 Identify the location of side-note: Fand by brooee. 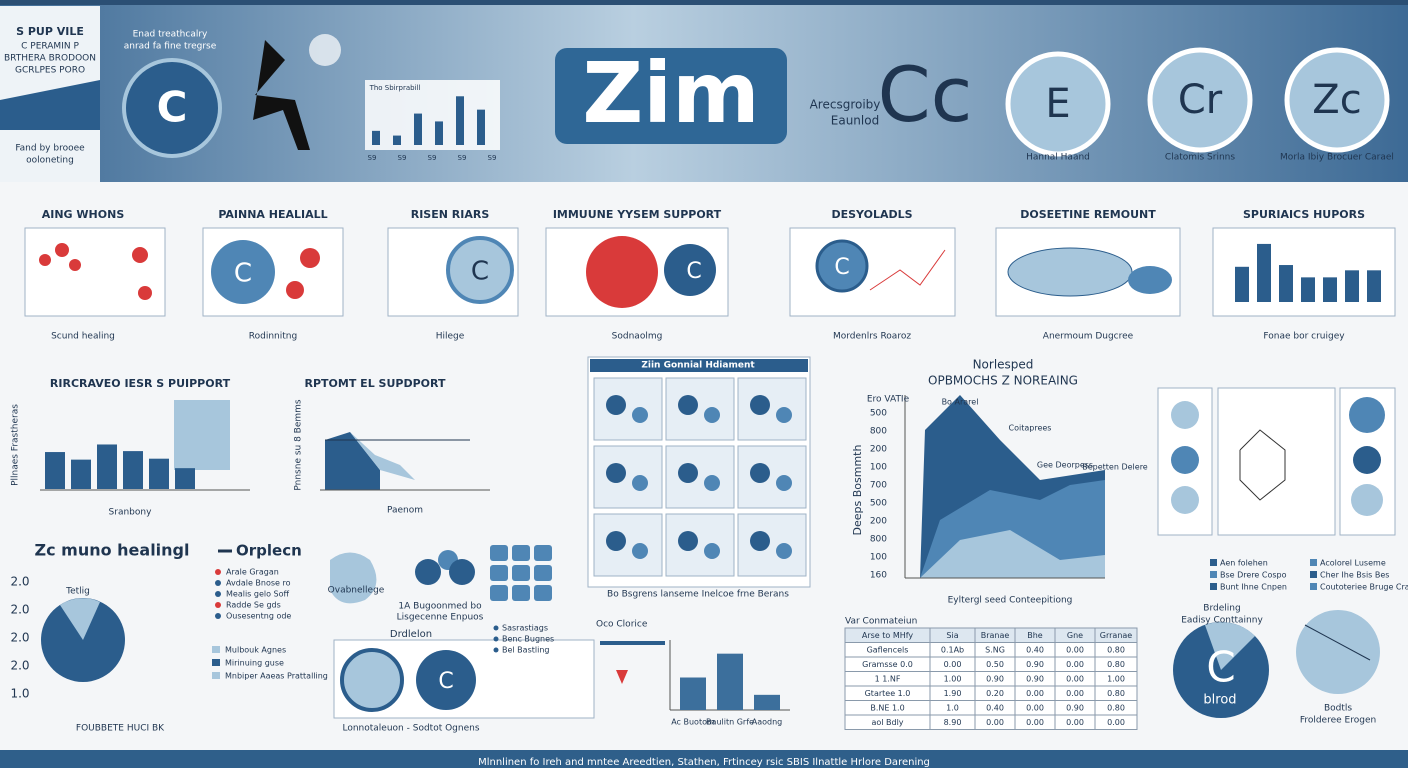
(50, 149).